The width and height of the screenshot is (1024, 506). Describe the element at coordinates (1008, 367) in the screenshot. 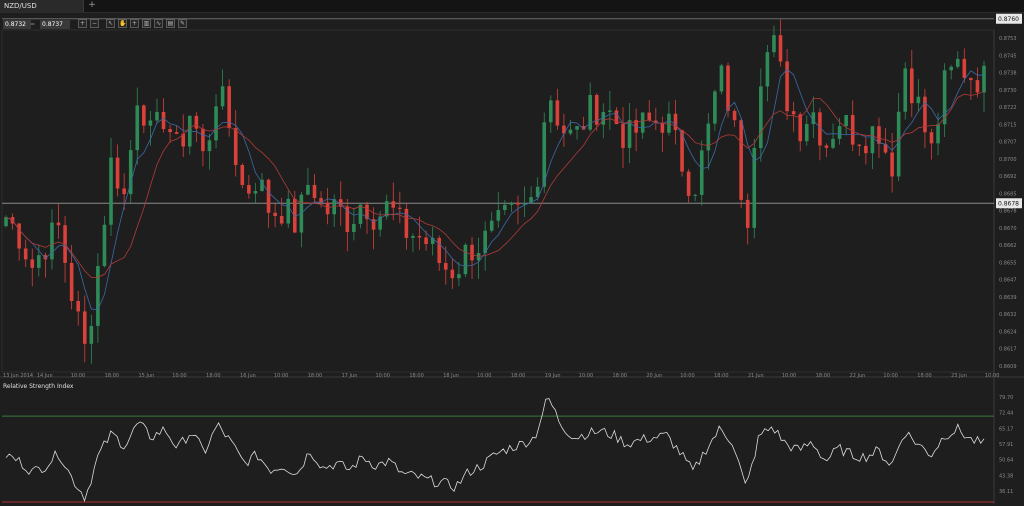

I see `y-tick-label: 0.8609` at that location.